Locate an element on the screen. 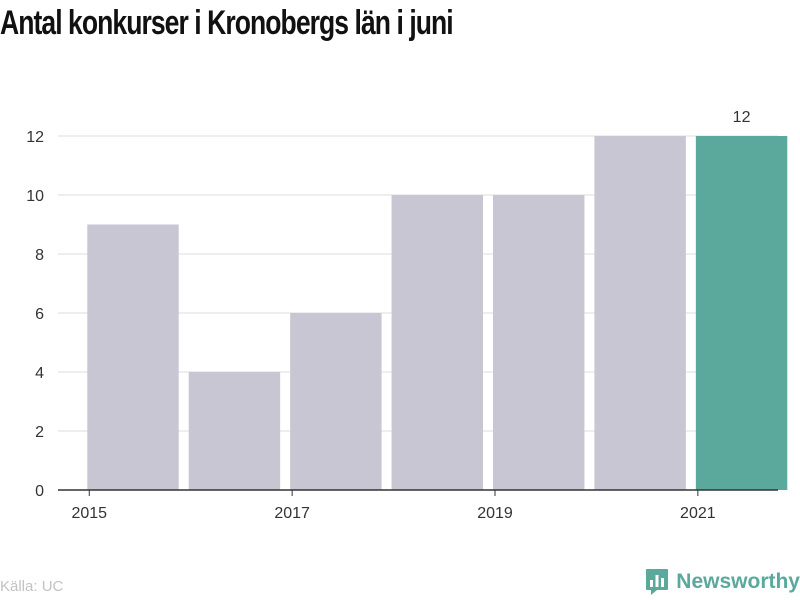  bar-2017 is located at coordinates (336, 401).